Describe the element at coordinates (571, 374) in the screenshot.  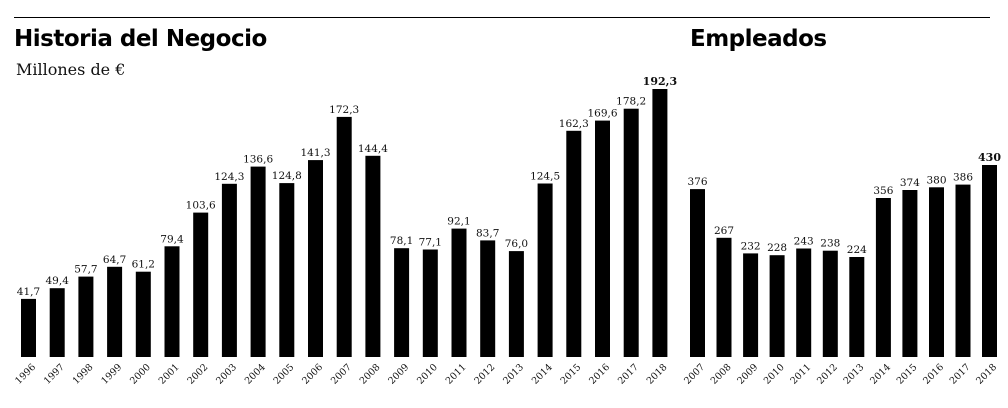
I see `revenue-year-label-2015: 2015` at that location.